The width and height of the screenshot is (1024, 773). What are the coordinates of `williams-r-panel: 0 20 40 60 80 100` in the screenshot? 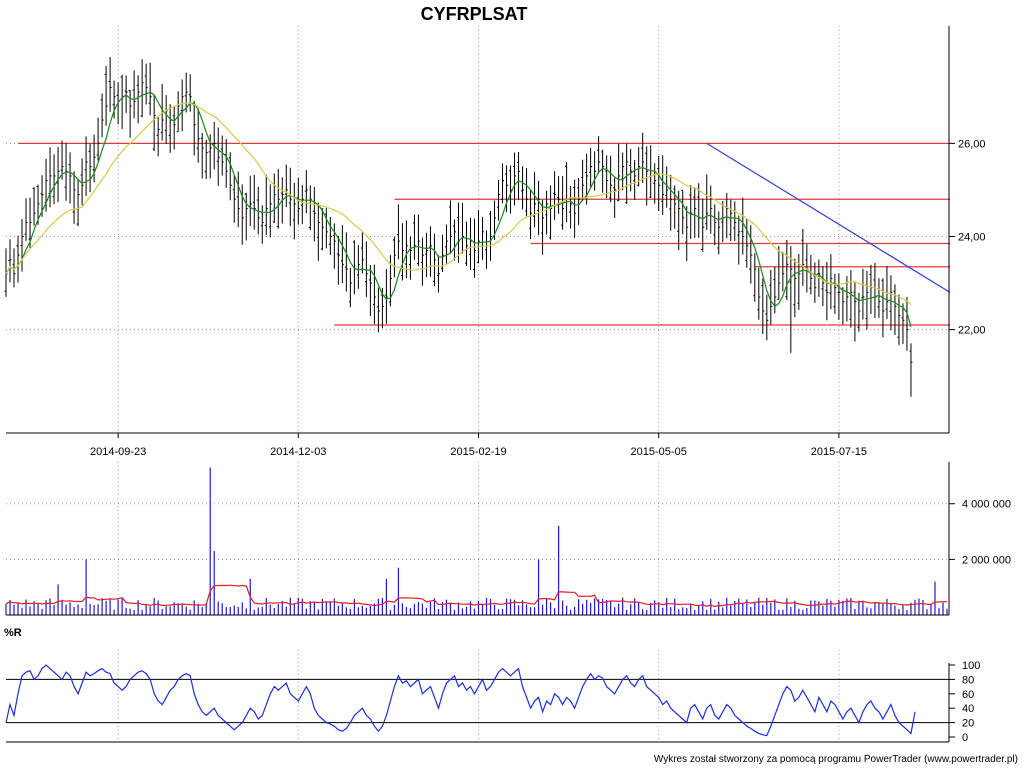 It's located at (492, 702).